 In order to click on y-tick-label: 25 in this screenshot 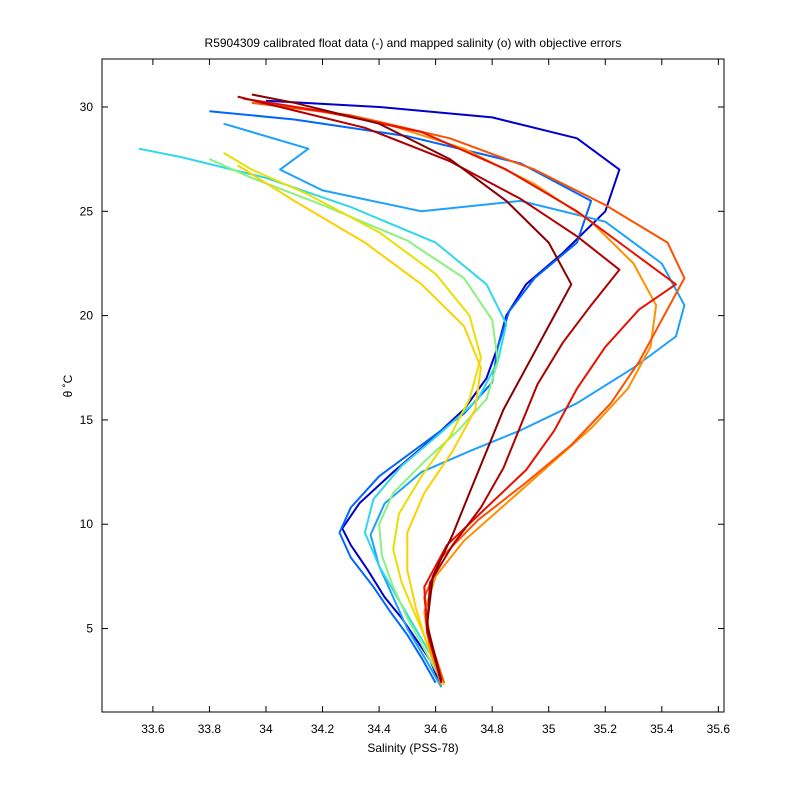, I will do `click(87, 211)`.